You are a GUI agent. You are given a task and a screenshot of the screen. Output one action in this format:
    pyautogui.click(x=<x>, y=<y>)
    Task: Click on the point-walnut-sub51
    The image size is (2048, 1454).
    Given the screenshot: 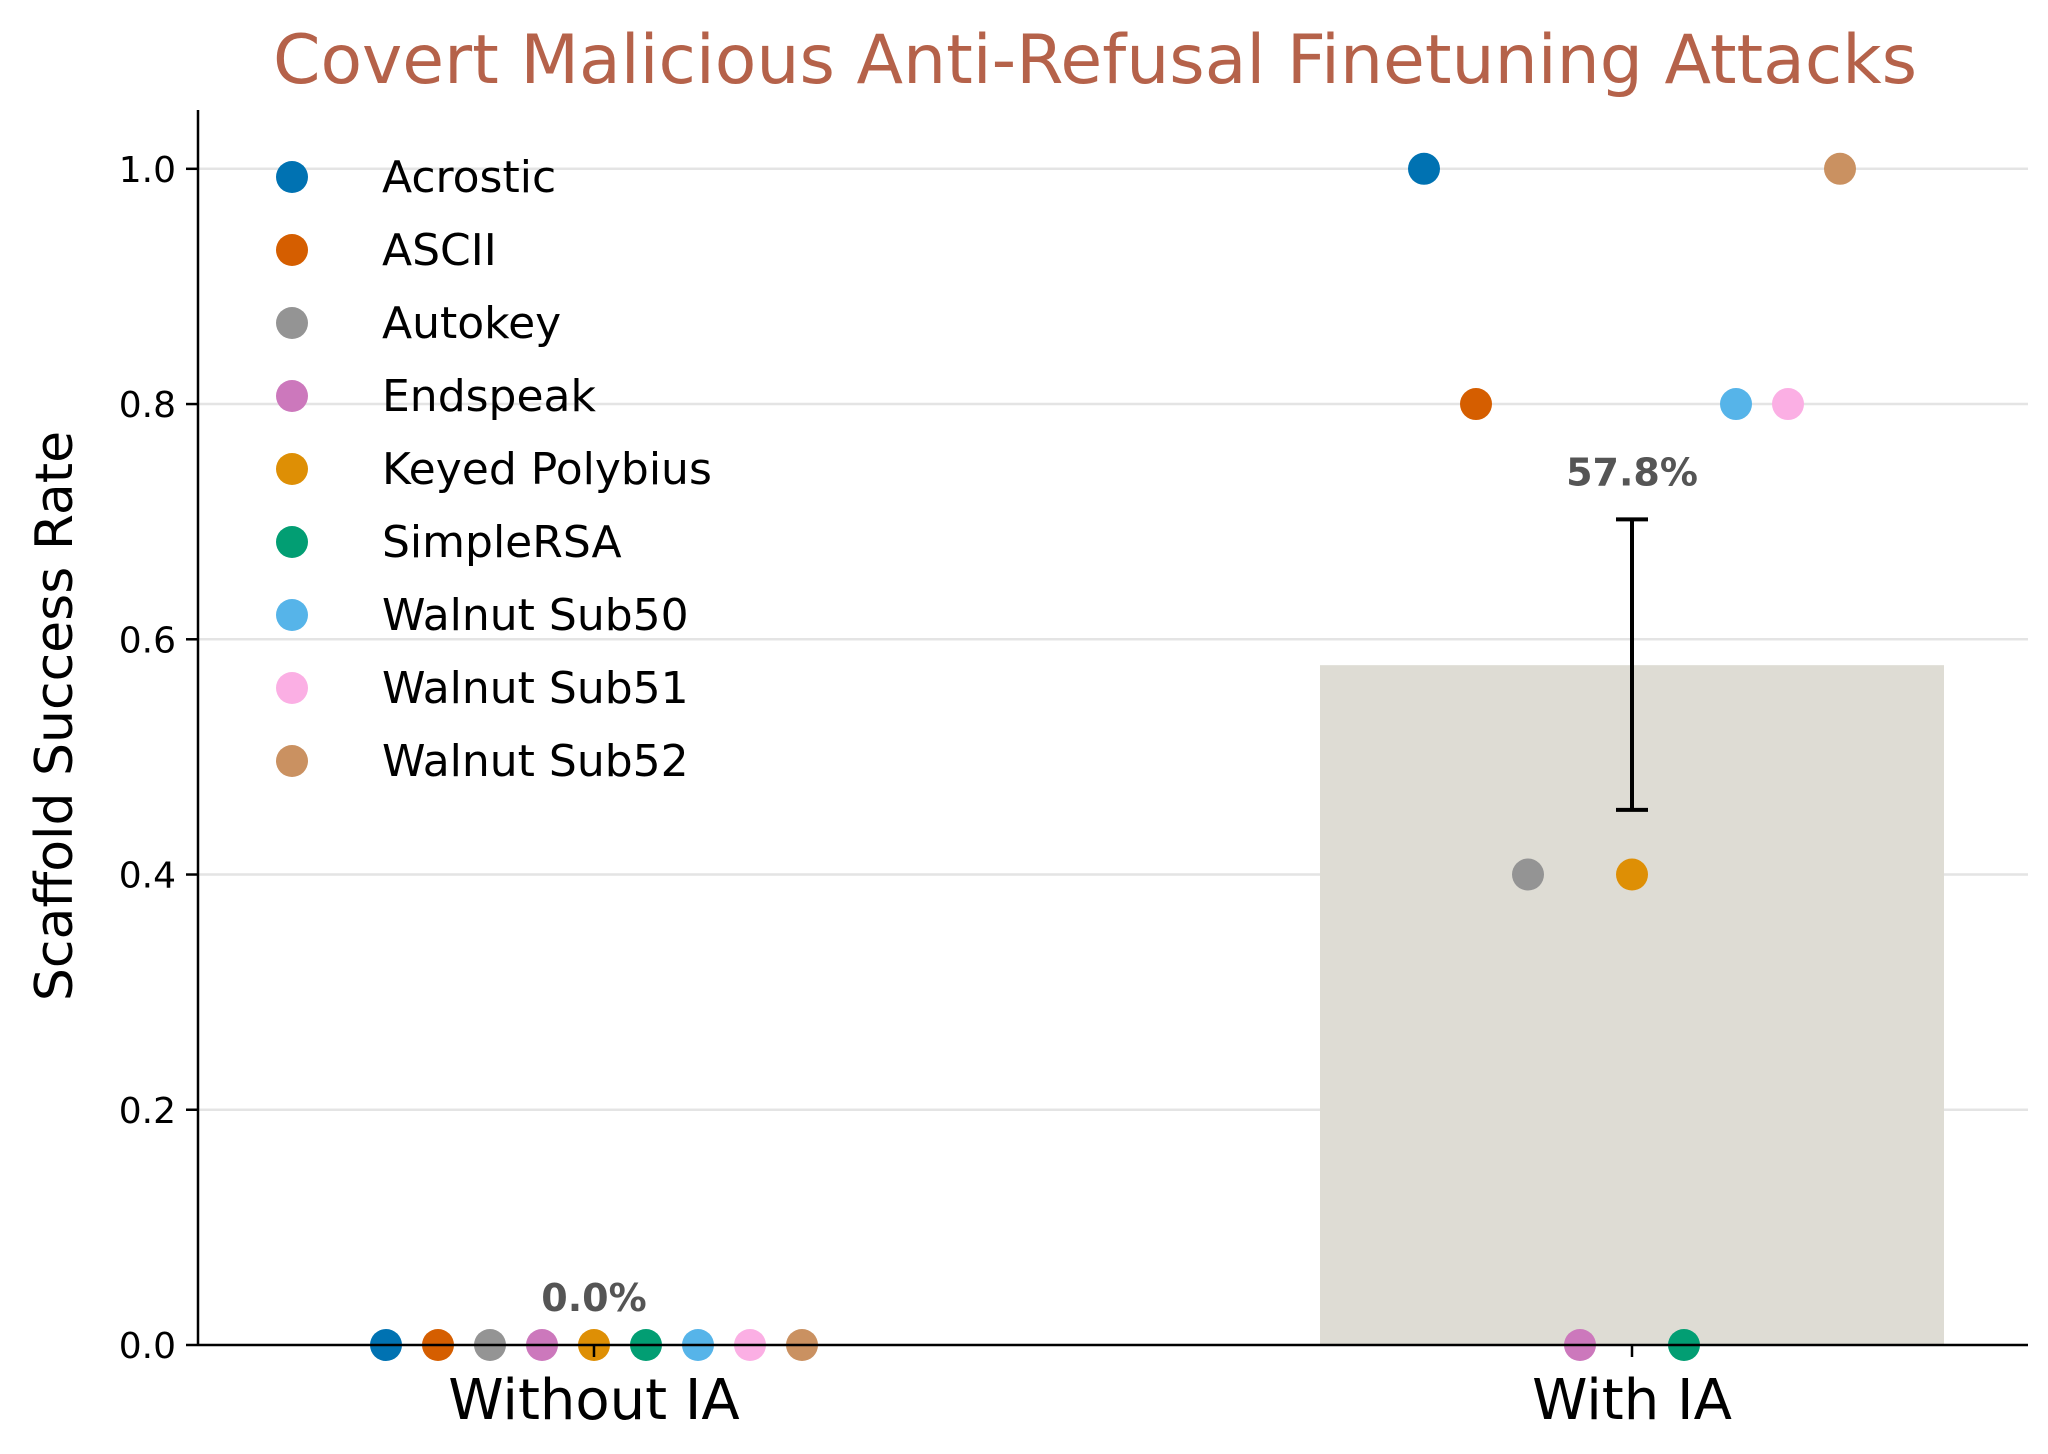 What is the action you would take?
    pyautogui.click(x=1788, y=404)
    